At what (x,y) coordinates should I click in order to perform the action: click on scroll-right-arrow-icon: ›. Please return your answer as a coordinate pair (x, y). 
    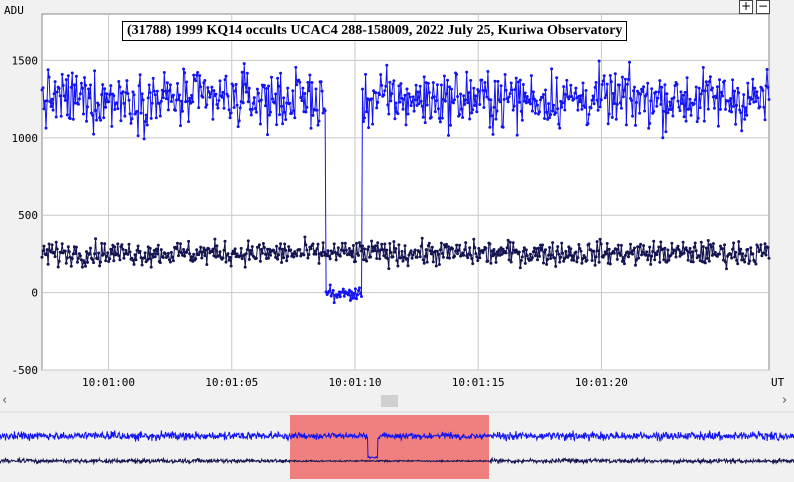
    Looking at the image, I should click on (785, 400).